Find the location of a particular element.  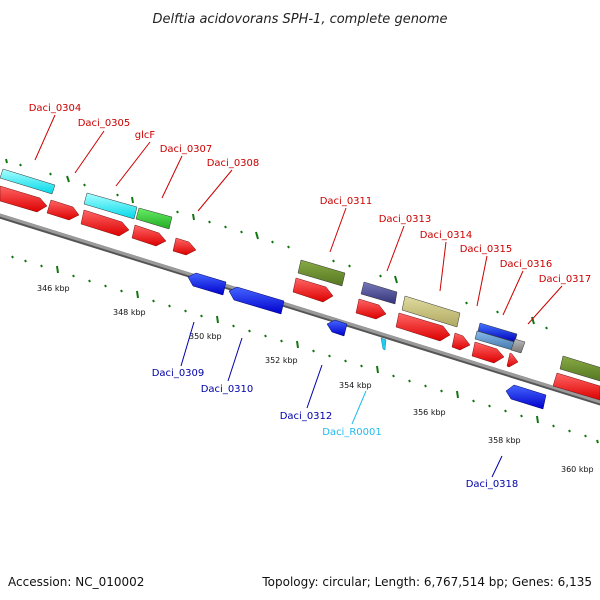

tick-label: 354 kbp is located at coordinates (355, 385).